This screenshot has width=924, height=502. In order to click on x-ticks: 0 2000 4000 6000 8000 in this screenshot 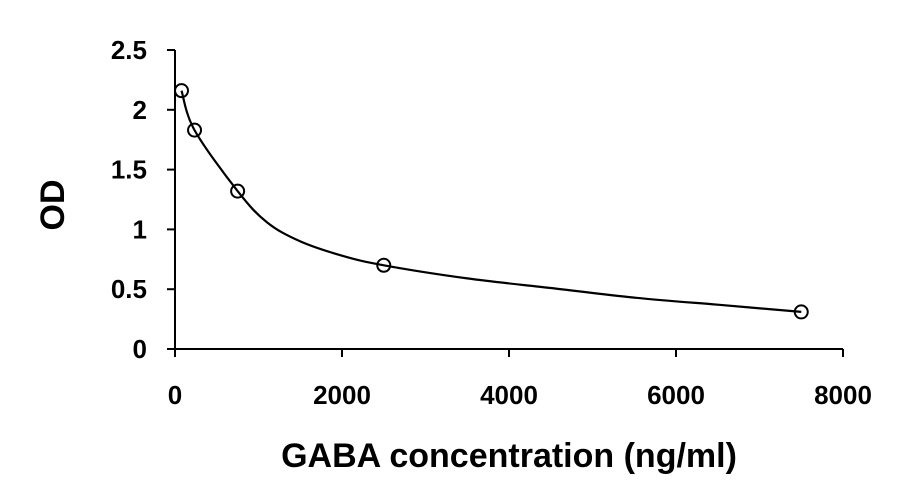, I will do `click(520, 379)`.